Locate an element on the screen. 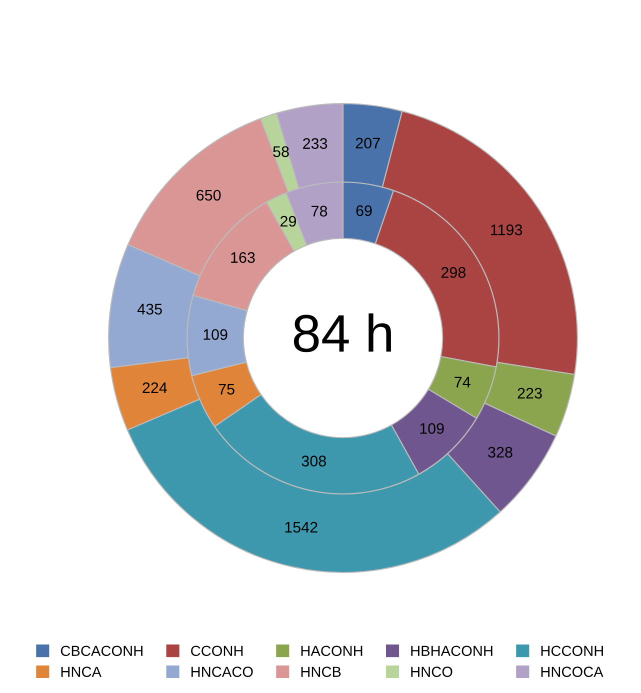 The height and width of the screenshot is (693, 641). data-label: 78 is located at coordinates (320, 211).